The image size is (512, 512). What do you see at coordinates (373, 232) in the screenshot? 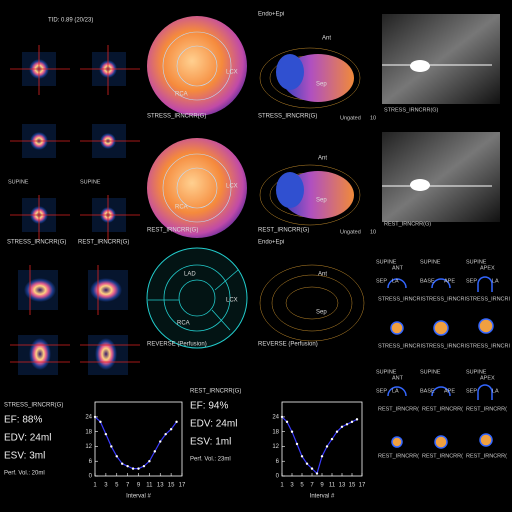
I see `frame: 10` at bounding box center [373, 232].